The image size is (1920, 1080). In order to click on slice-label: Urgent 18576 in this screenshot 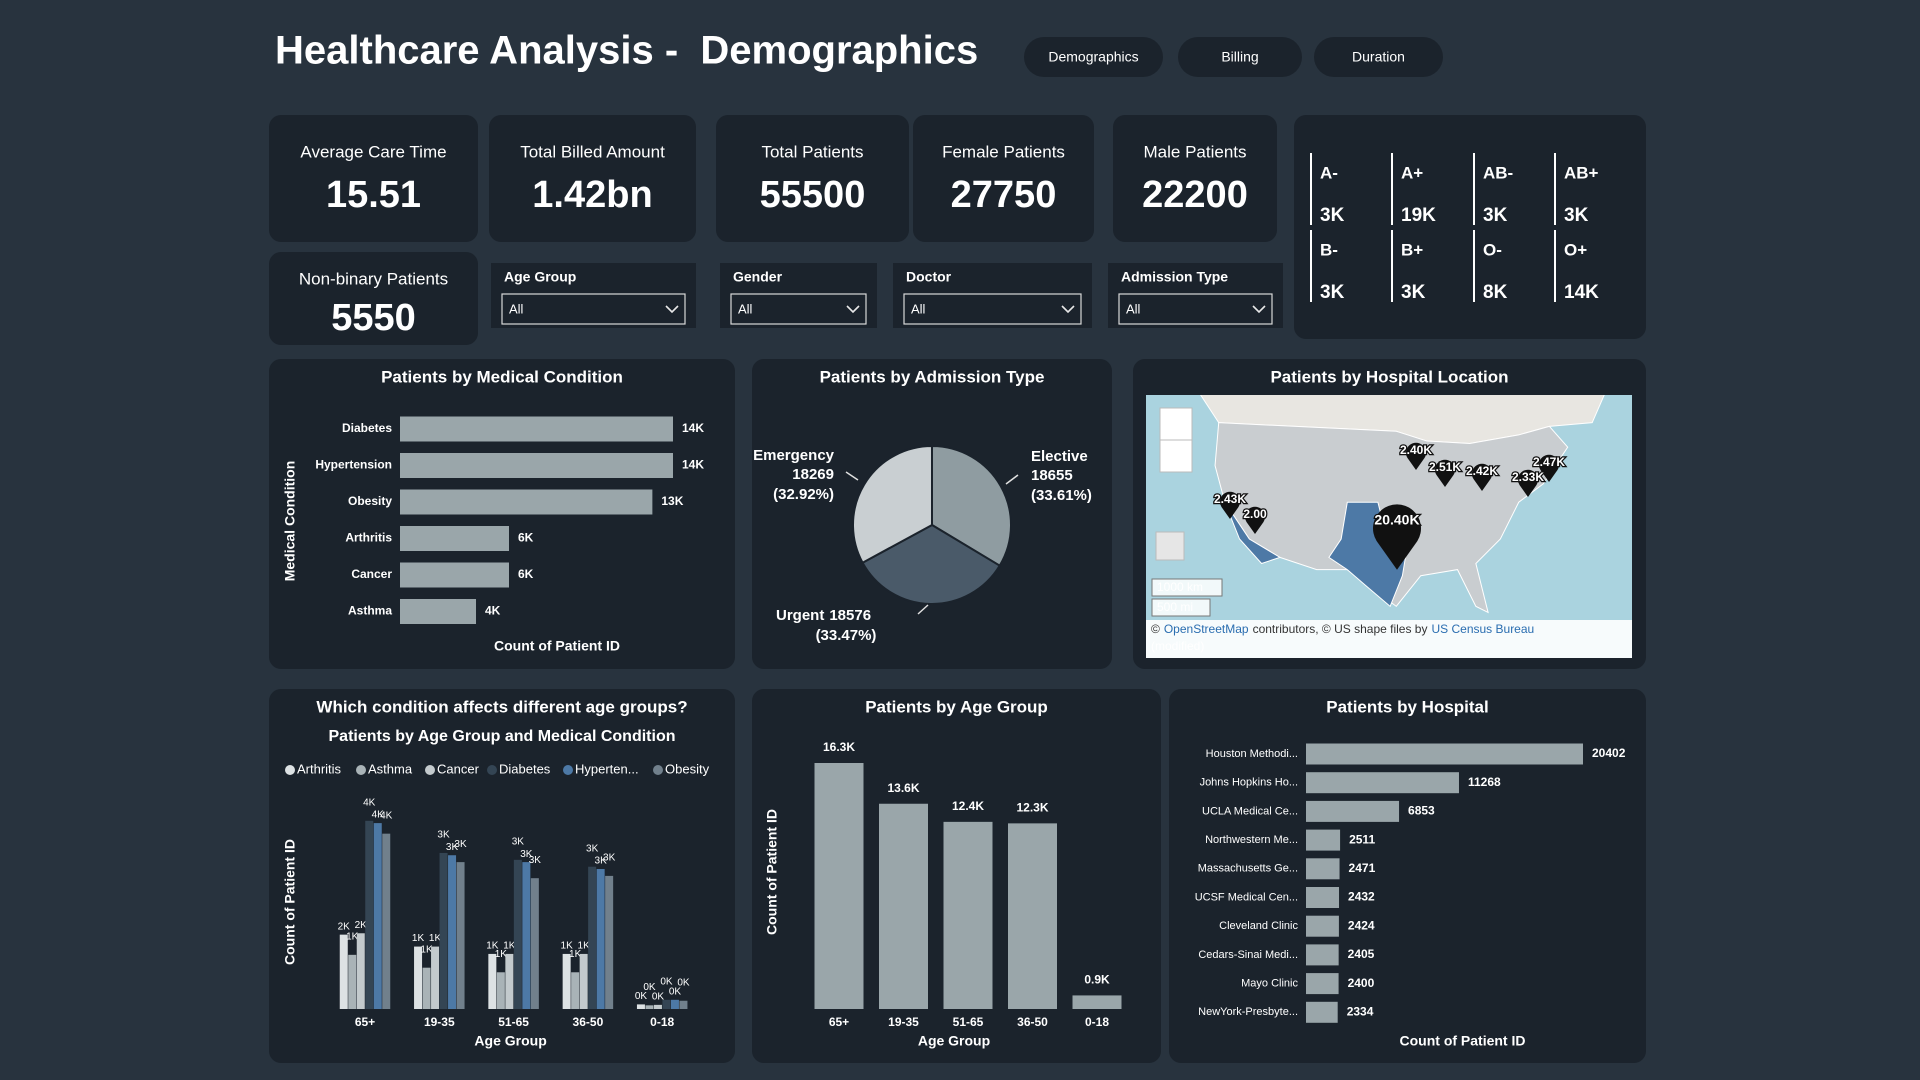, I will do `click(823, 615)`.